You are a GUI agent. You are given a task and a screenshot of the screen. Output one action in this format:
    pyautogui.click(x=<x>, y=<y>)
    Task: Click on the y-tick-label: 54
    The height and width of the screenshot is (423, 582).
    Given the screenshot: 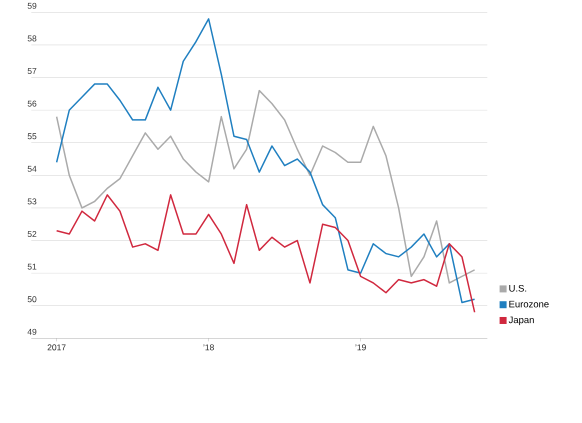 What is the action you would take?
    pyautogui.click(x=32, y=169)
    